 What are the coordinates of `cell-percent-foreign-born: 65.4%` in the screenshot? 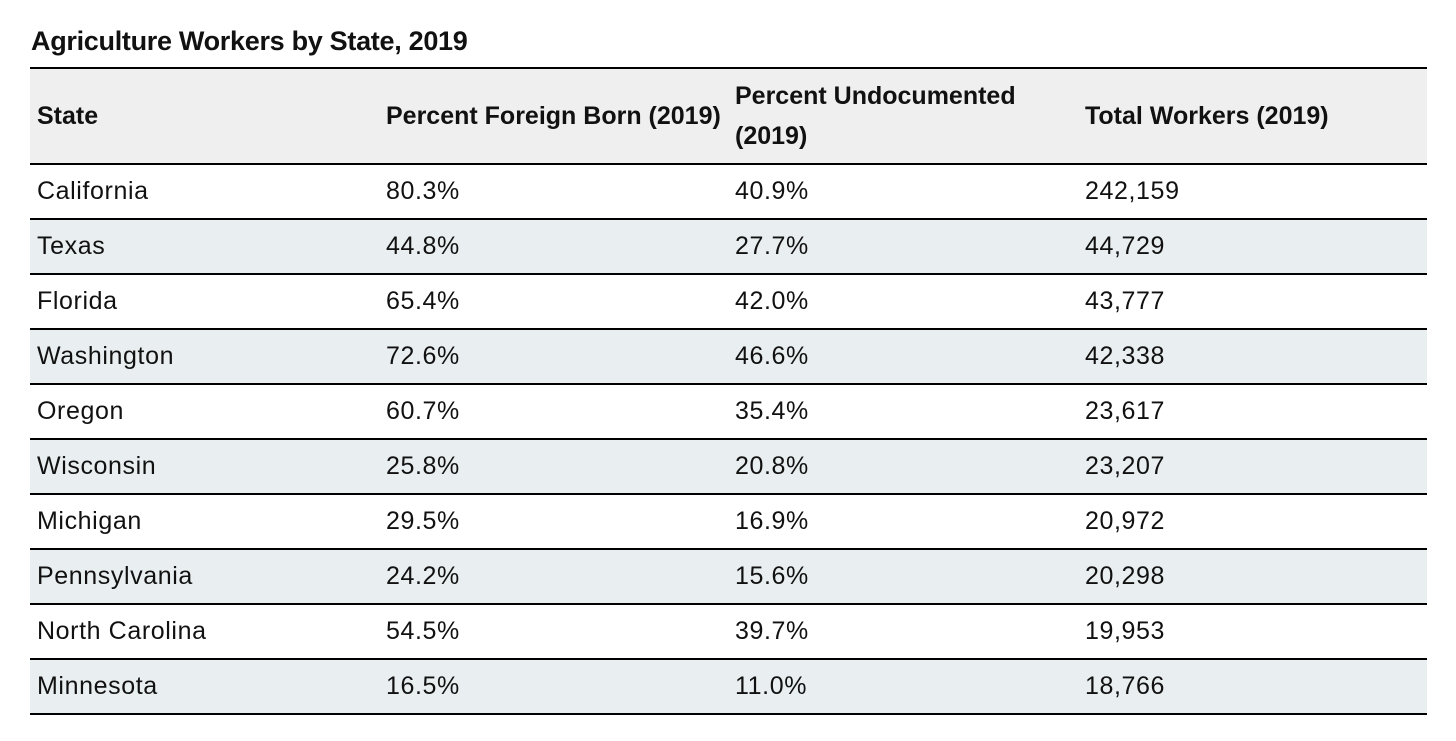 It's located at (553, 302).